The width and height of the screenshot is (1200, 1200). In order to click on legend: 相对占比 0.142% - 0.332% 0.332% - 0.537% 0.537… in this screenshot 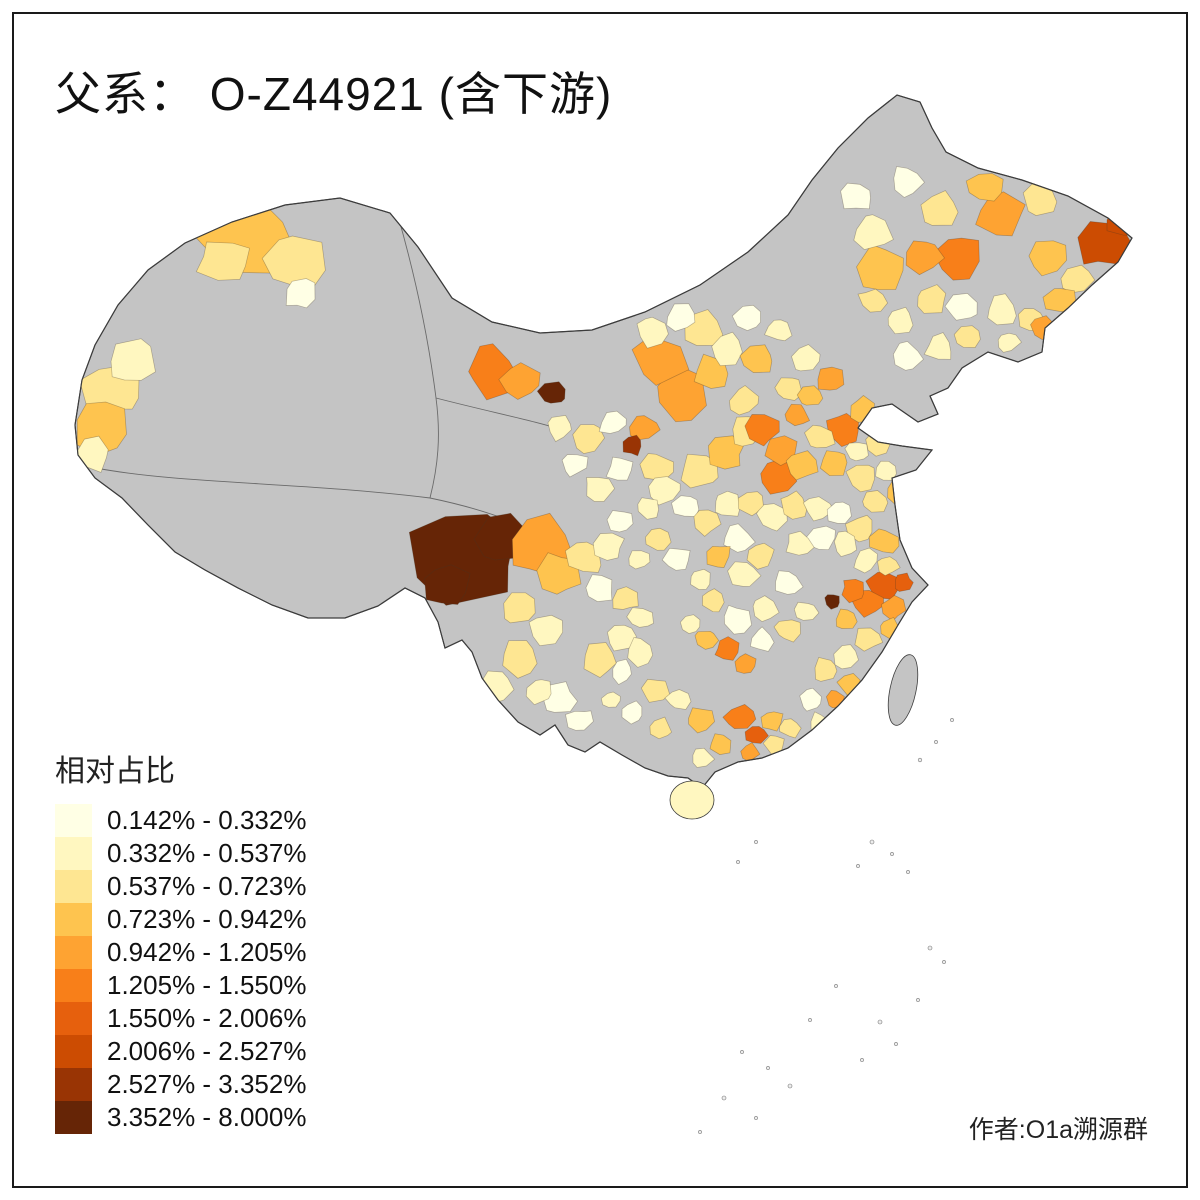, I will do `click(180, 940)`.